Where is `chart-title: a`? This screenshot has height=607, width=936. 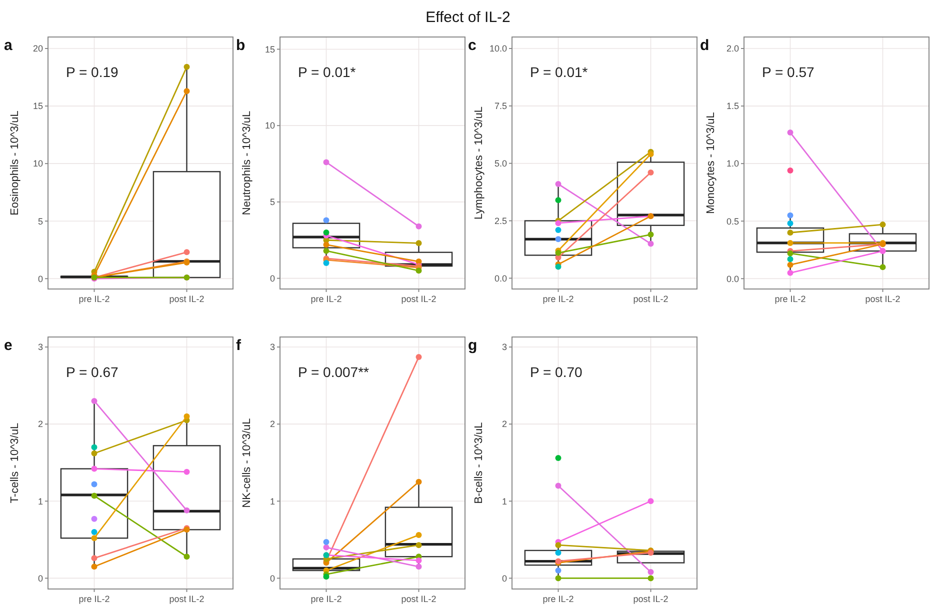 chart-title: a is located at coordinates (8, 45).